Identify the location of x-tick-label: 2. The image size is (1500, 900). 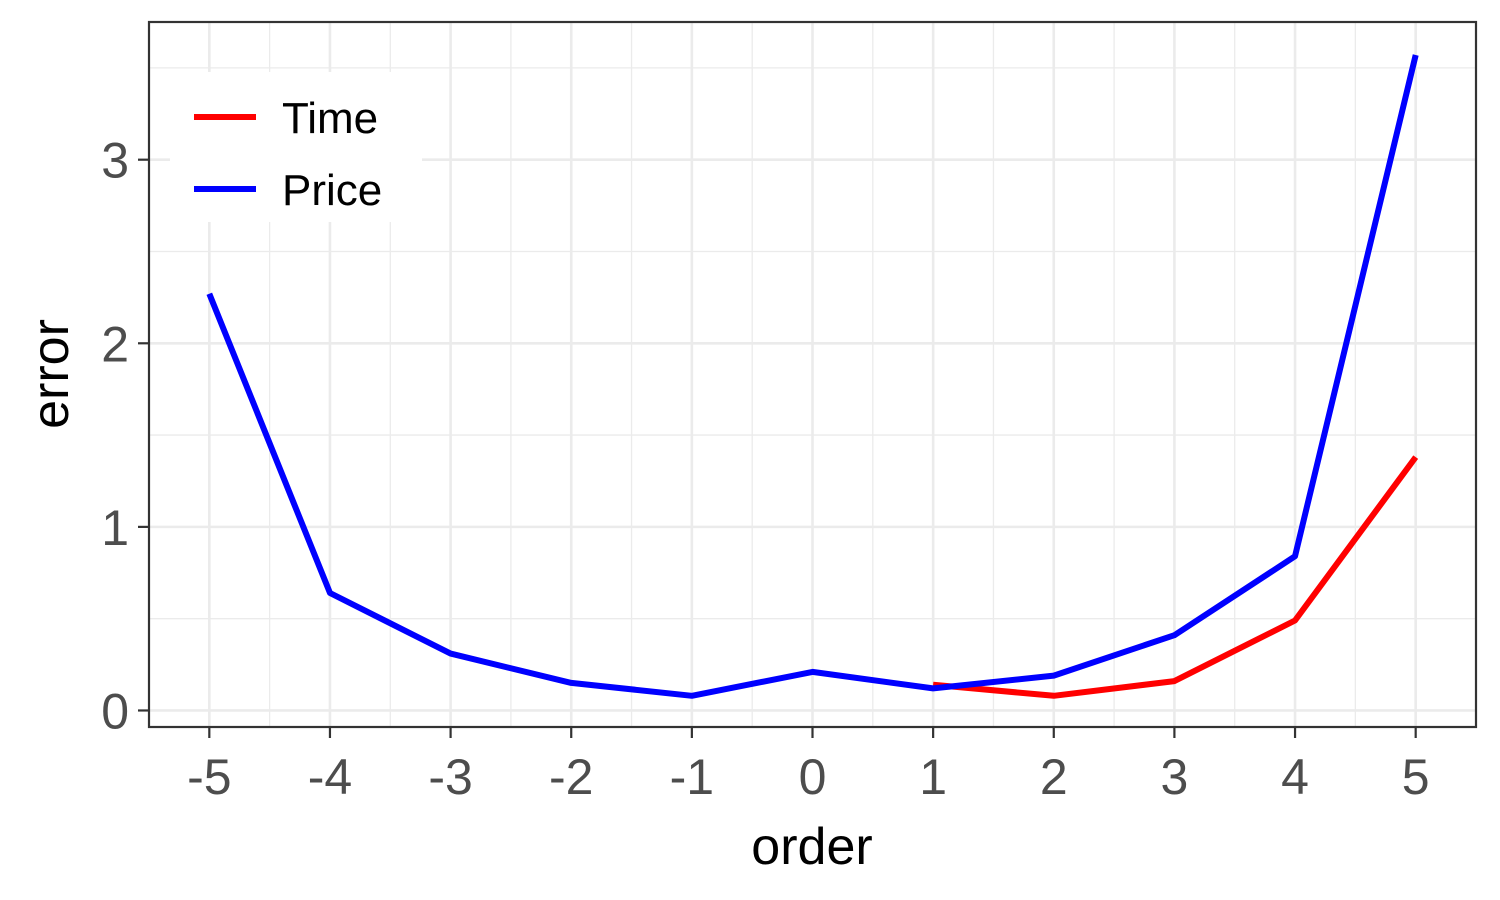
(1054, 777).